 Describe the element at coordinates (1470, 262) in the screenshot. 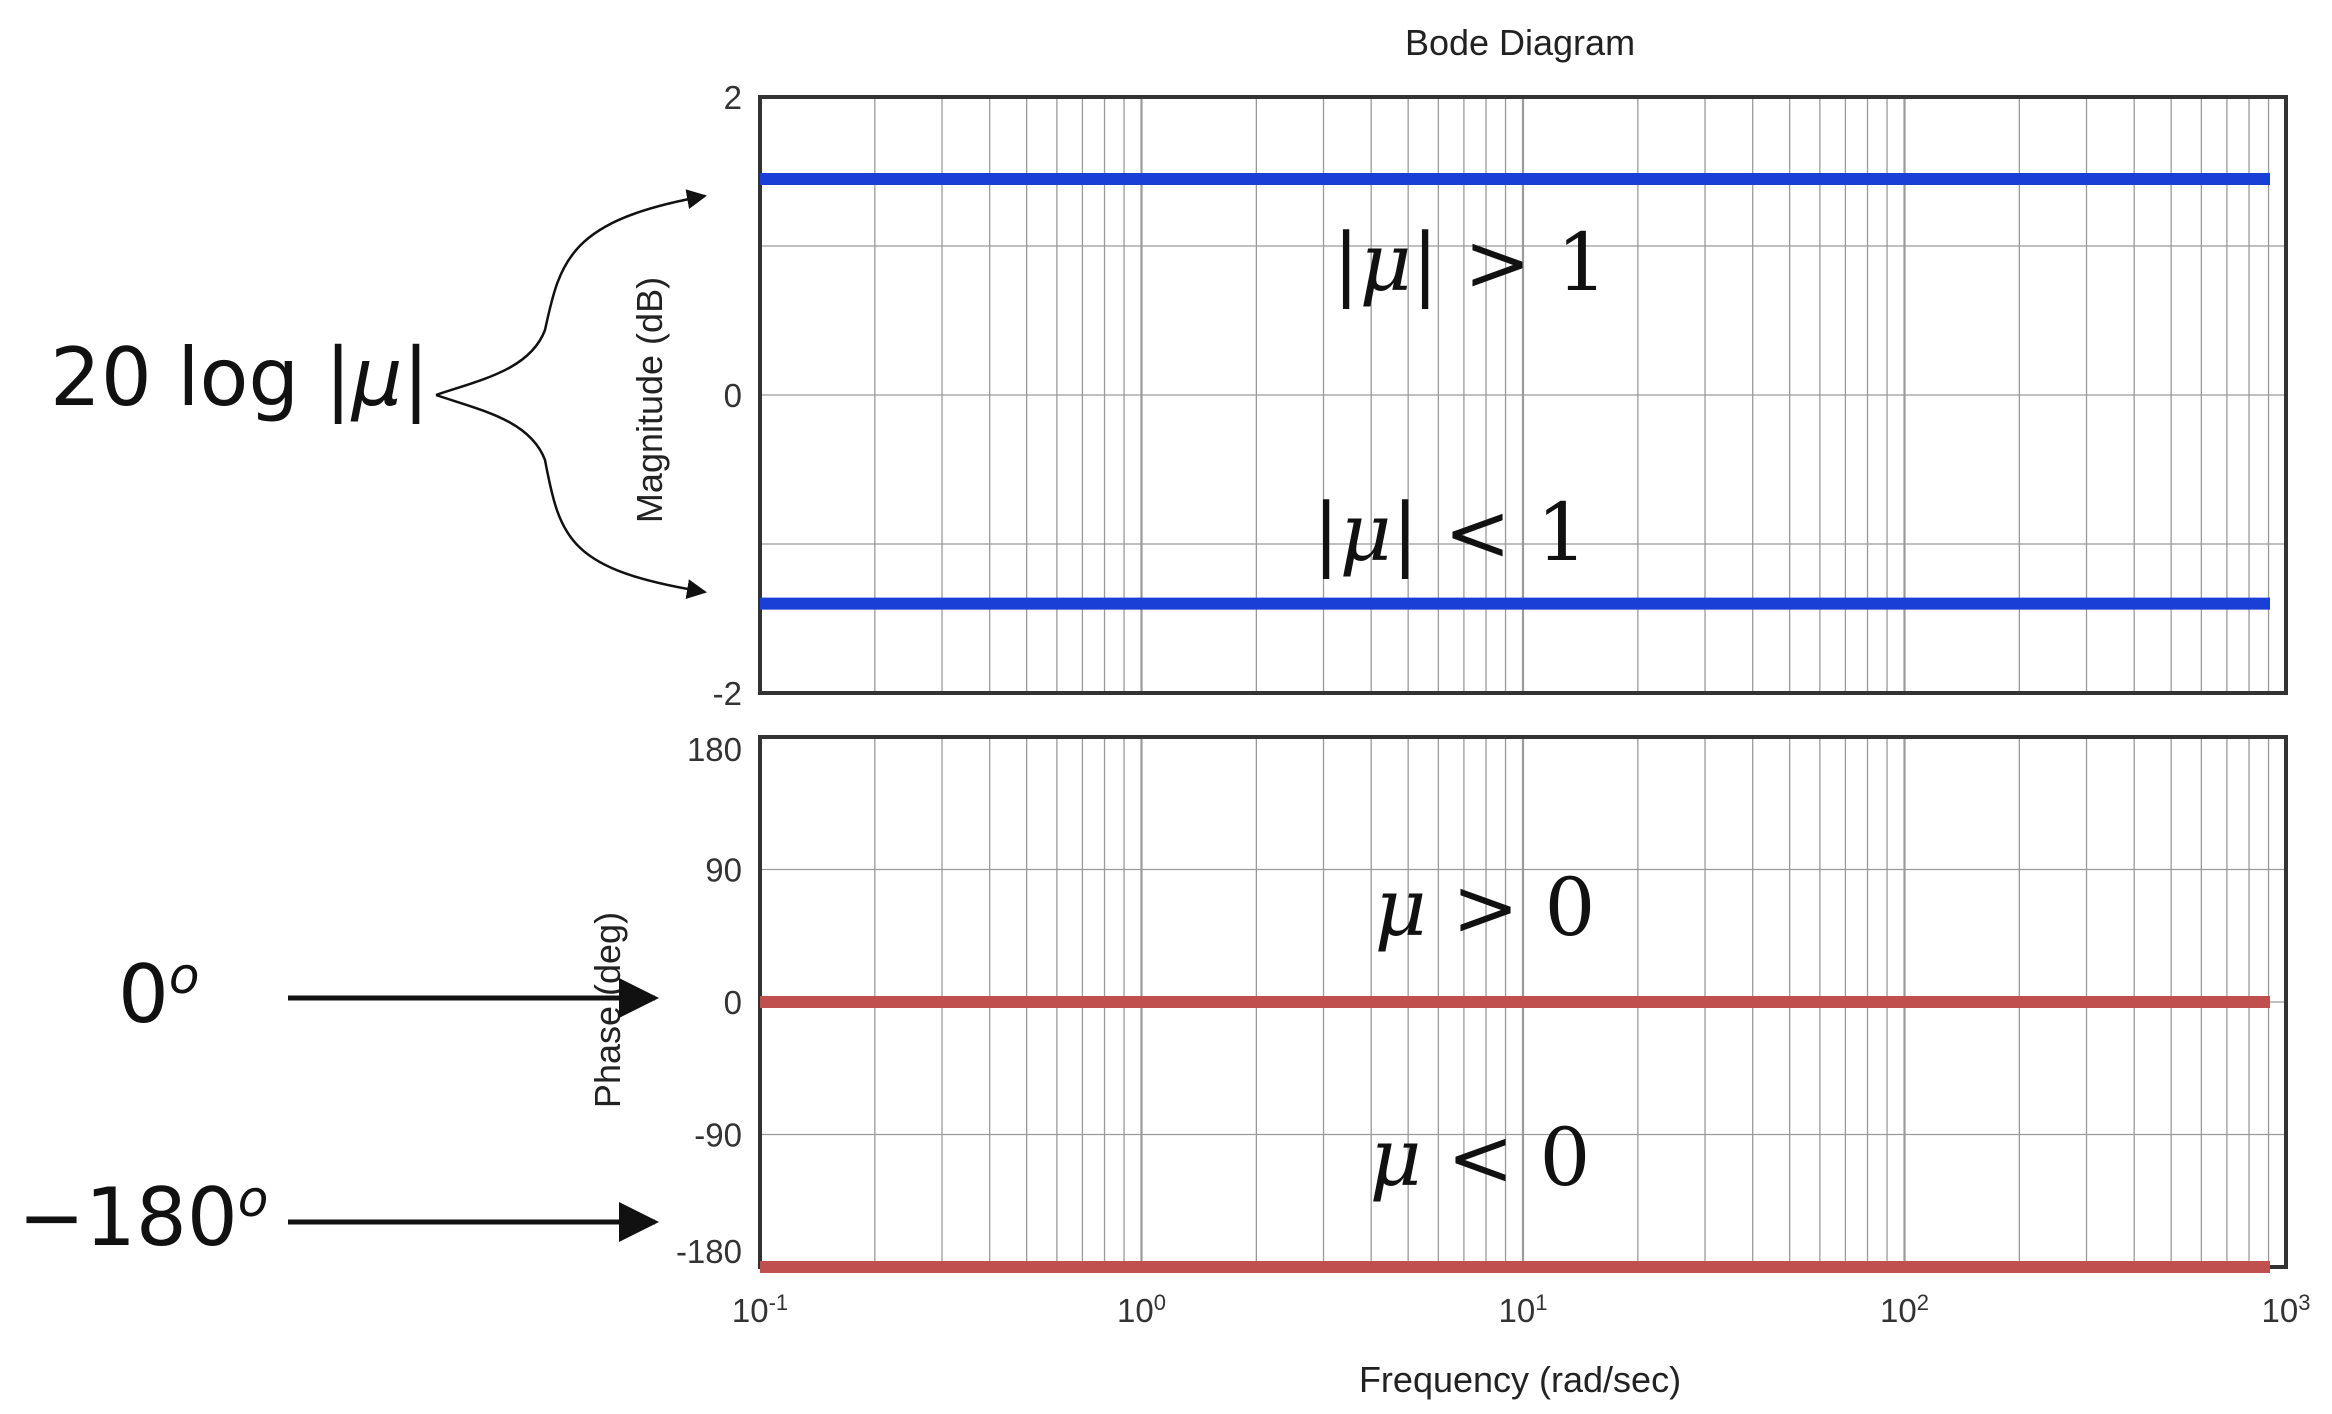

I see `annotation-mag-greater: |μ| > 1` at that location.